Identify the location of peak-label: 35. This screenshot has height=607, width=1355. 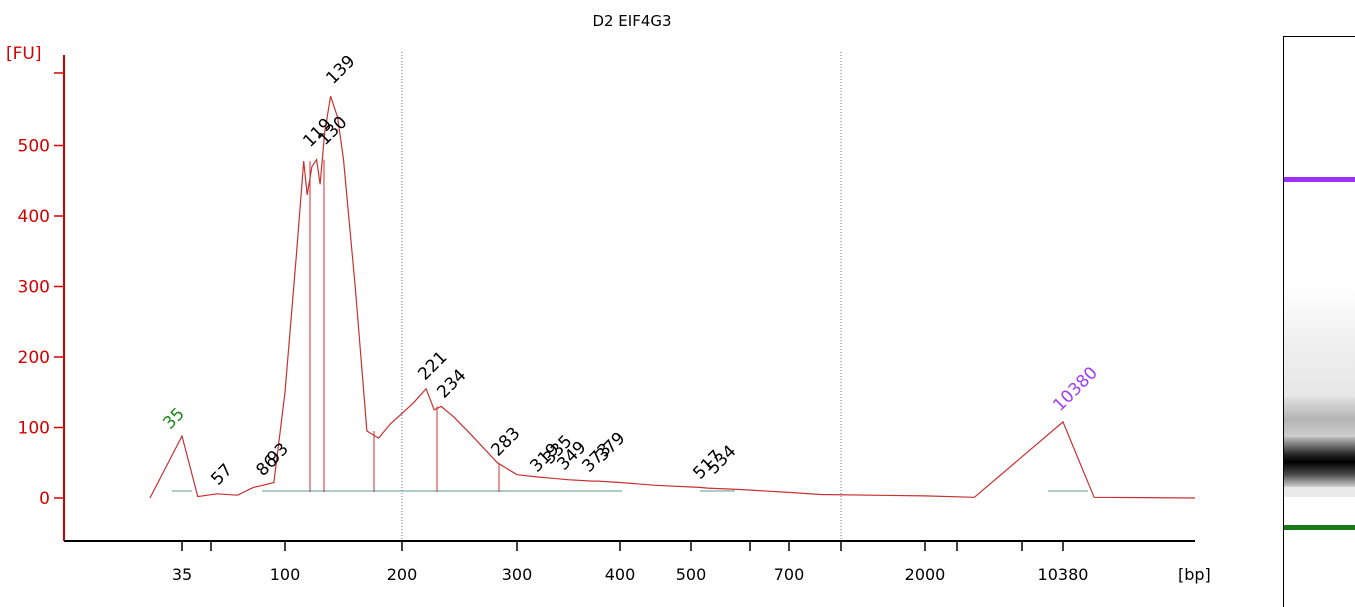
(173, 418).